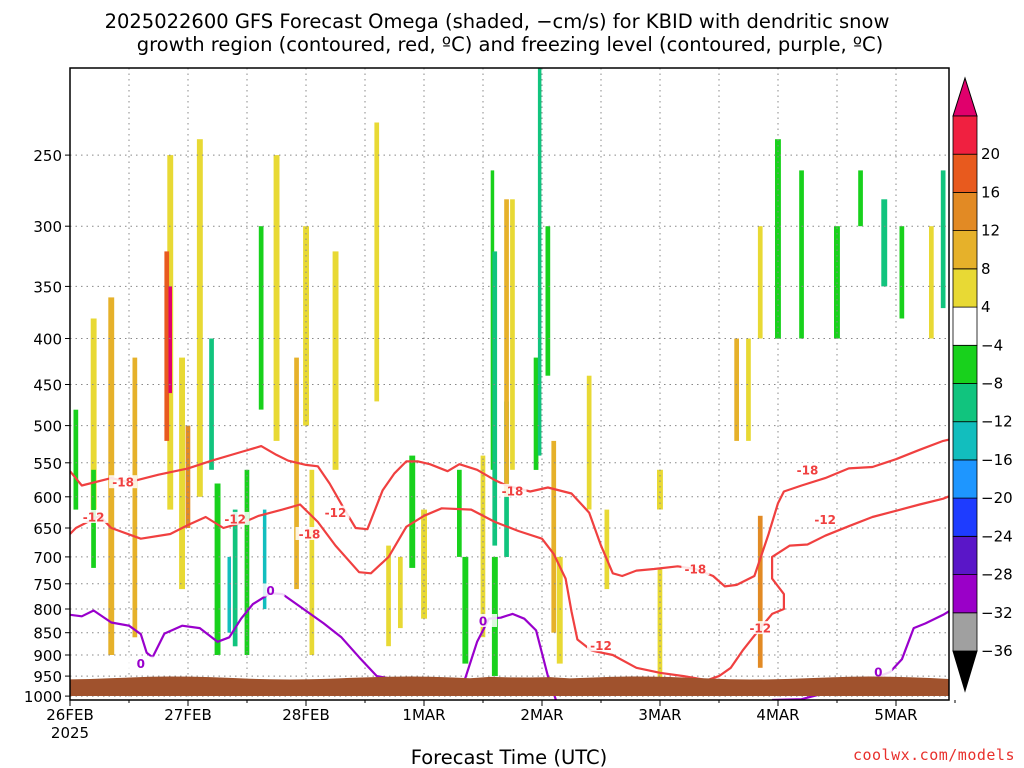 The image size is (1024, 768). What do you see at coordinates (47, 558) in the screenshot?
I see `y-tick-label: 700` at bounding box center [47, 558].